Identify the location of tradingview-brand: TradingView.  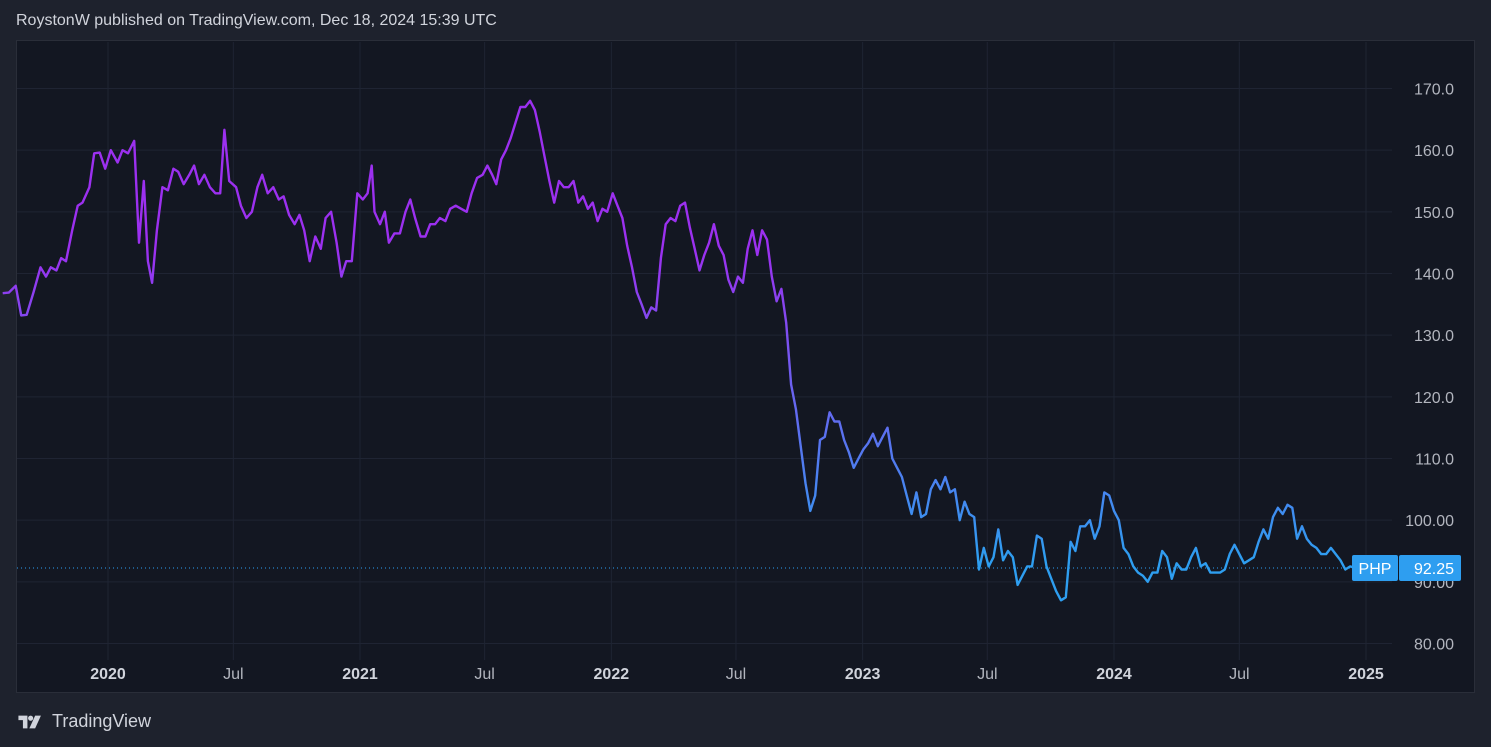
(102, 721).